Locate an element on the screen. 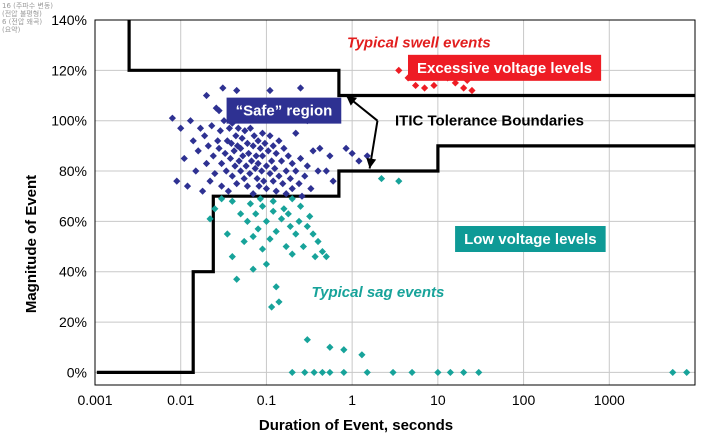 The image size is (708, 444). y-tick-label: 20% is located at coordinates (73, 322).